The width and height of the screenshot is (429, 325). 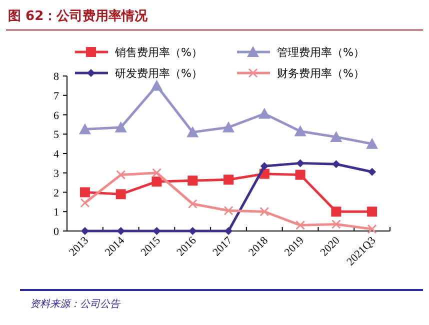 What do you see at coordinates (57, 116) in the screenshot?
I see `y-tick-label: 6` at bounding box center [57, 116].